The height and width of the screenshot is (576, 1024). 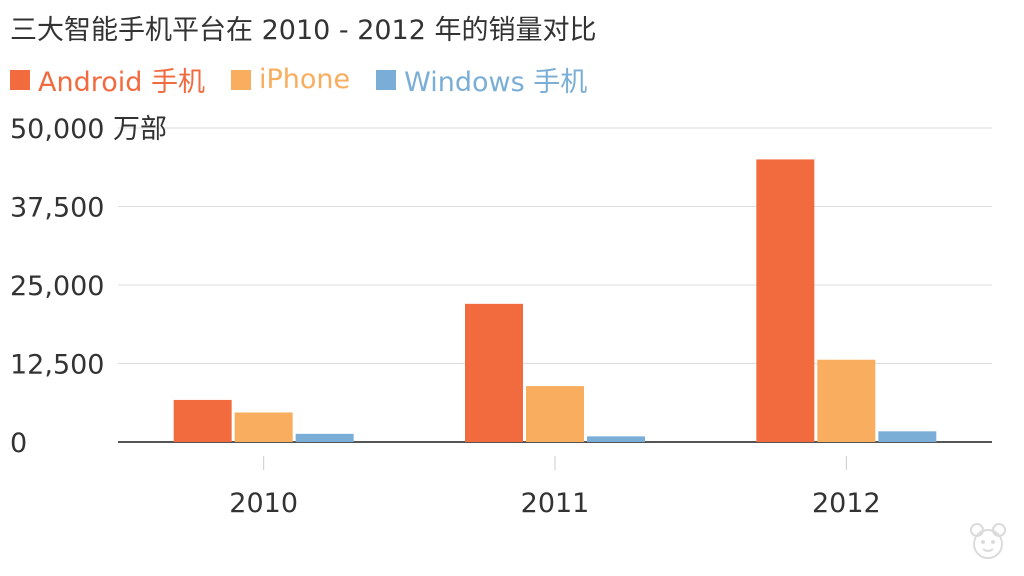 What do you see at coordinates (846, 503) in the screenshot?
I see `x-tick-label: 2012` at bounding box center [846, 503].